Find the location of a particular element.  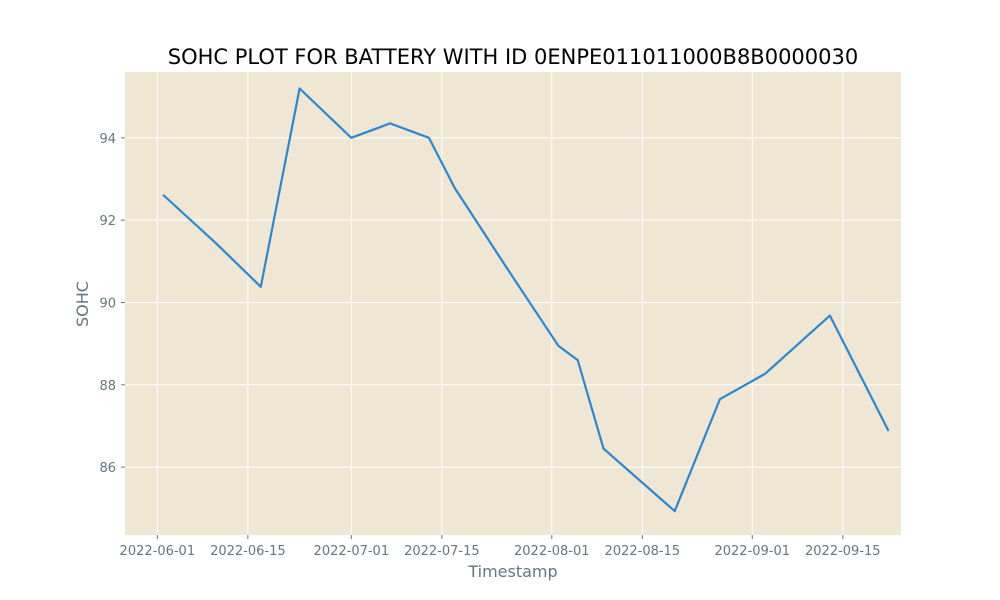

y-axis-ticks: 86 88 90 92 94 is located at coordinates (112, 304).